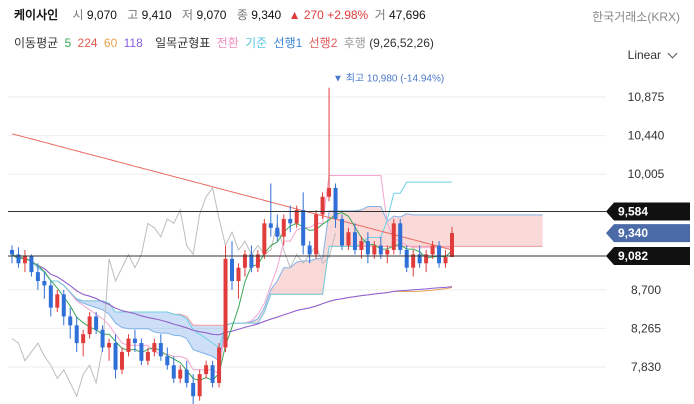  I want to click on y-tick-label: 10,005, so click(646, 174).